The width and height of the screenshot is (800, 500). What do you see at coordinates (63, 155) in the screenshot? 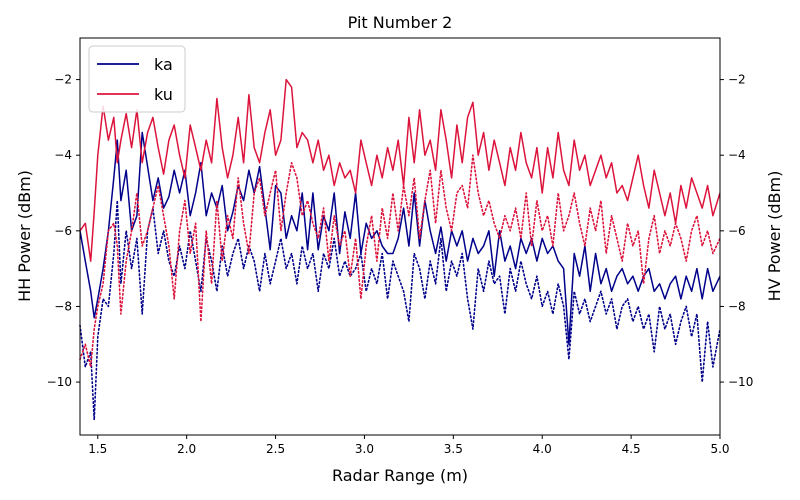
I see `y-left-tick-label: −4` at bounding box center [63, 155].